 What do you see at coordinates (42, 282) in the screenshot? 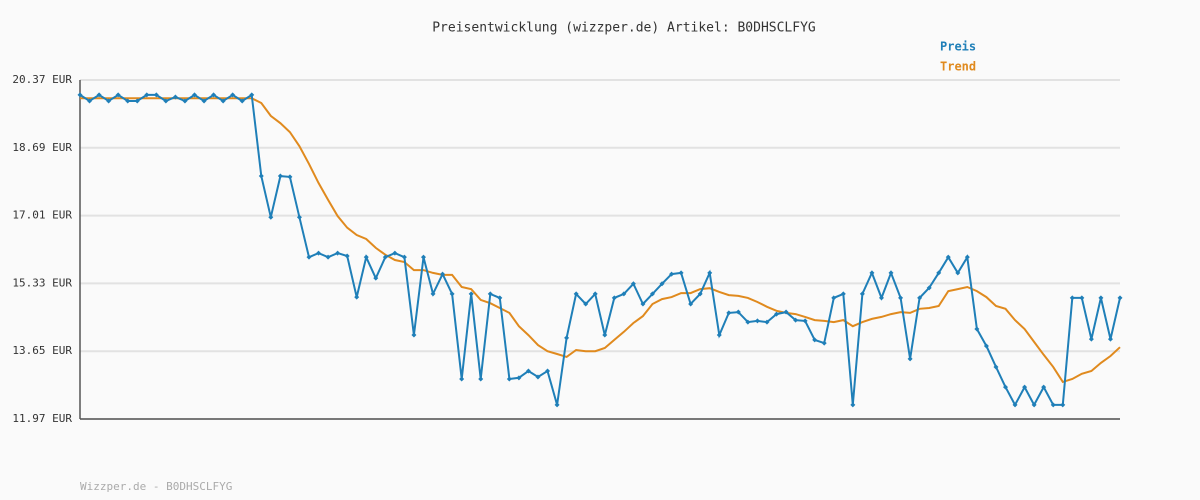
I see `y-tick-label: 15.33 EUR` at bounding box center [42, 282].